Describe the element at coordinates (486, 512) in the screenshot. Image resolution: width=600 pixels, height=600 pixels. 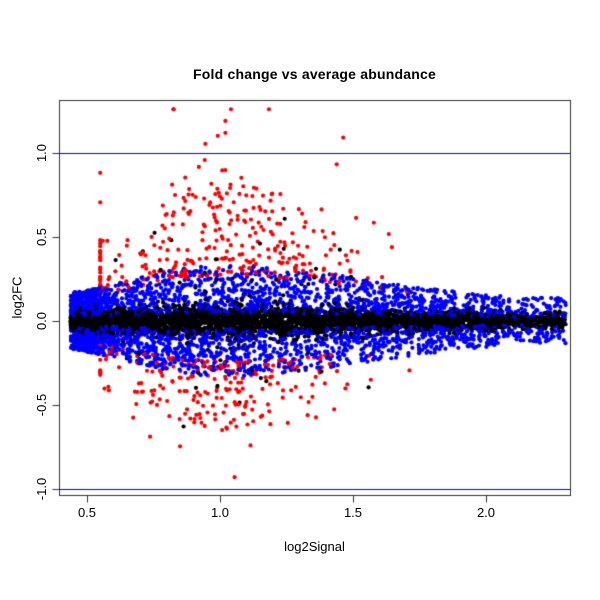
I see `x-tick-label-2.0: 2.0` at that location.